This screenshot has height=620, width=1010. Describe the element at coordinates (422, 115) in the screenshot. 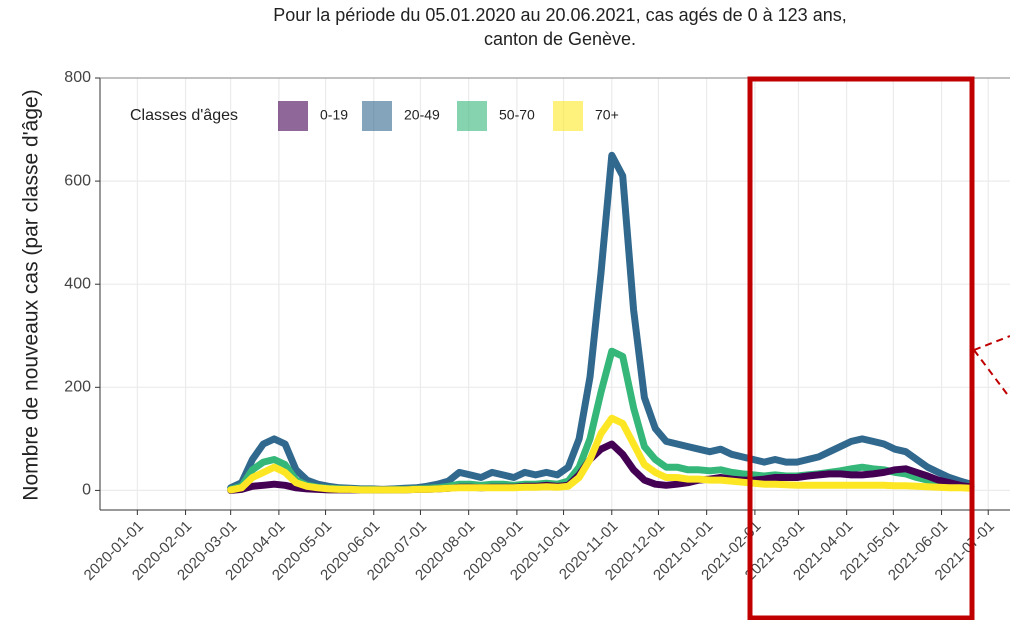

I see `legend-label: 20-49` at that location.